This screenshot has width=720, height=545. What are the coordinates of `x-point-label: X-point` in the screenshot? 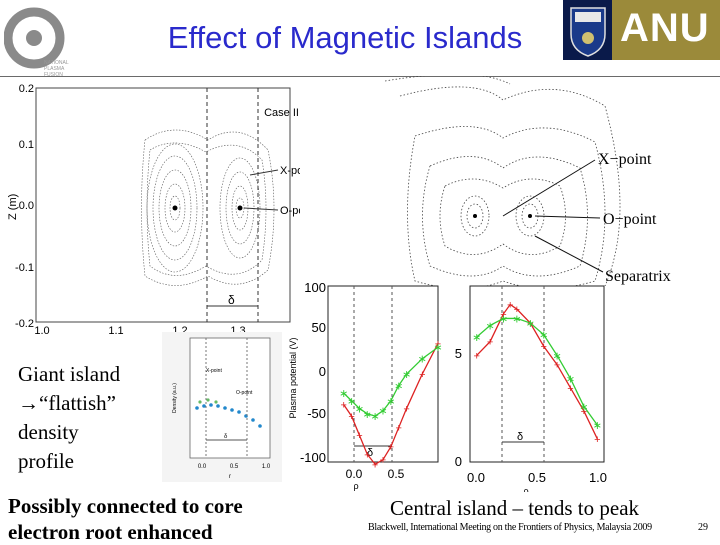 It's located at (290, 171).